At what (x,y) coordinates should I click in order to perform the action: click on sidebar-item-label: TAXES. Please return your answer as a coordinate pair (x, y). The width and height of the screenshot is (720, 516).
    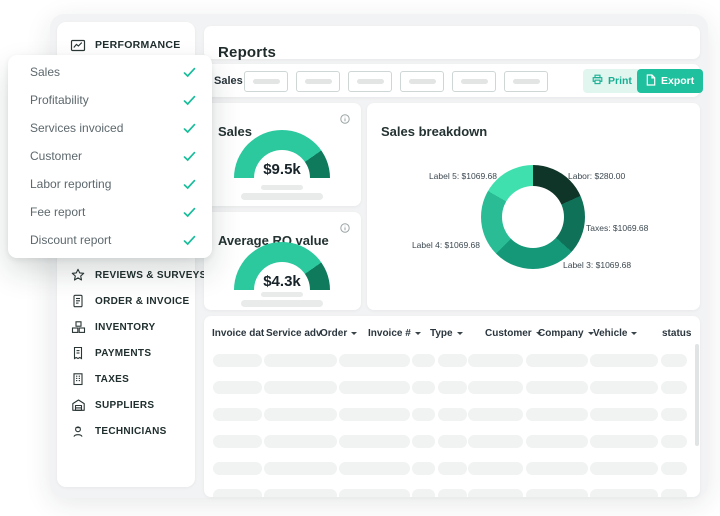
    Looking at the image, I should click on (112, 379).